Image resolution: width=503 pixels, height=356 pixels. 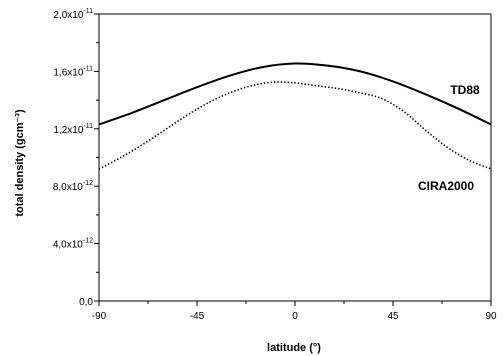 What do you see at coordinates (197, 316) in the screenshot?
I see `x-tick-label: -45` at bounding box center [197, 316].